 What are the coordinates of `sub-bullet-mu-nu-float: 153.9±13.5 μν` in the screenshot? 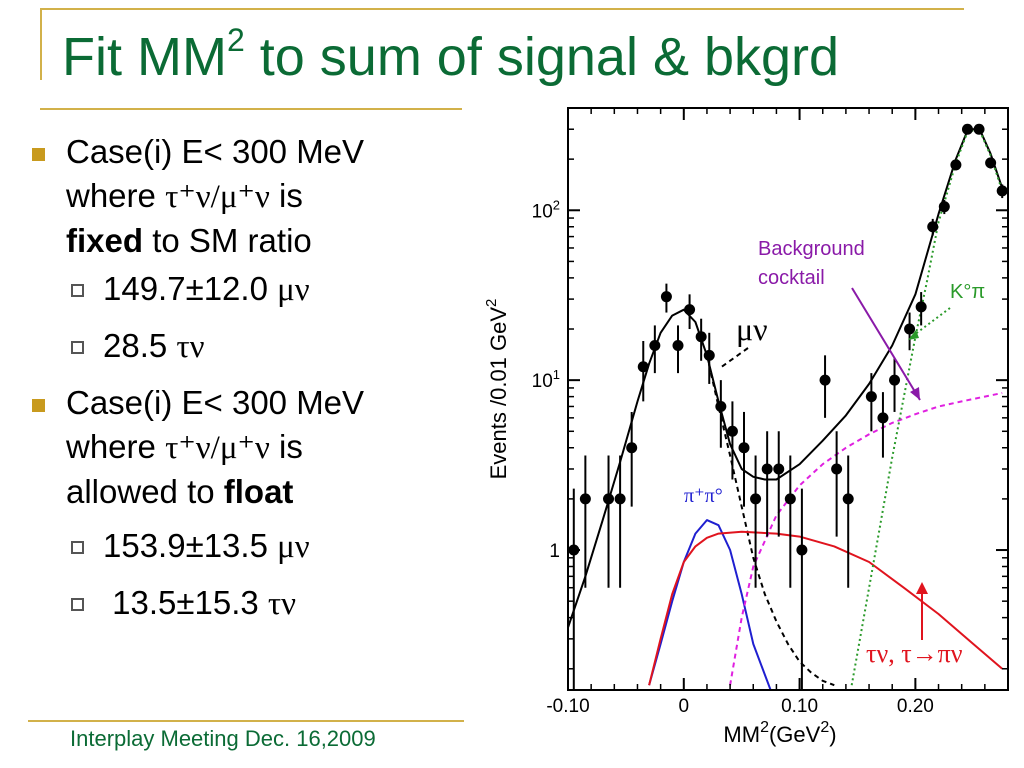 It's located at (253, 546).